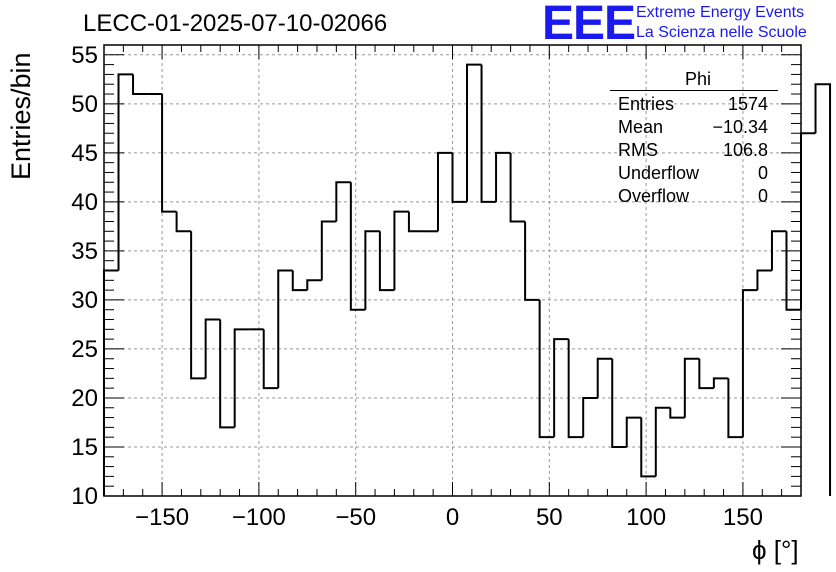  What do you see at coordinates (747, 104) in the screenshot?
I see `stats-value: 1574` at bounding box center [747, 104].